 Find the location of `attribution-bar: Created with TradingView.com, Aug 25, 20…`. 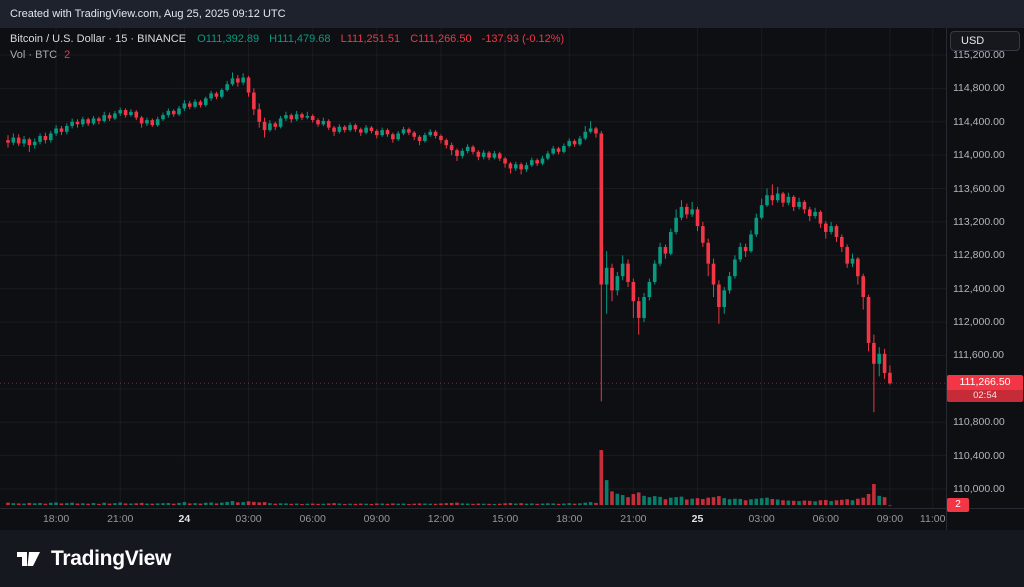

attribution-bar: Created with TradingView.com, Aug 25, 20… is located at coordinates (512, 14).